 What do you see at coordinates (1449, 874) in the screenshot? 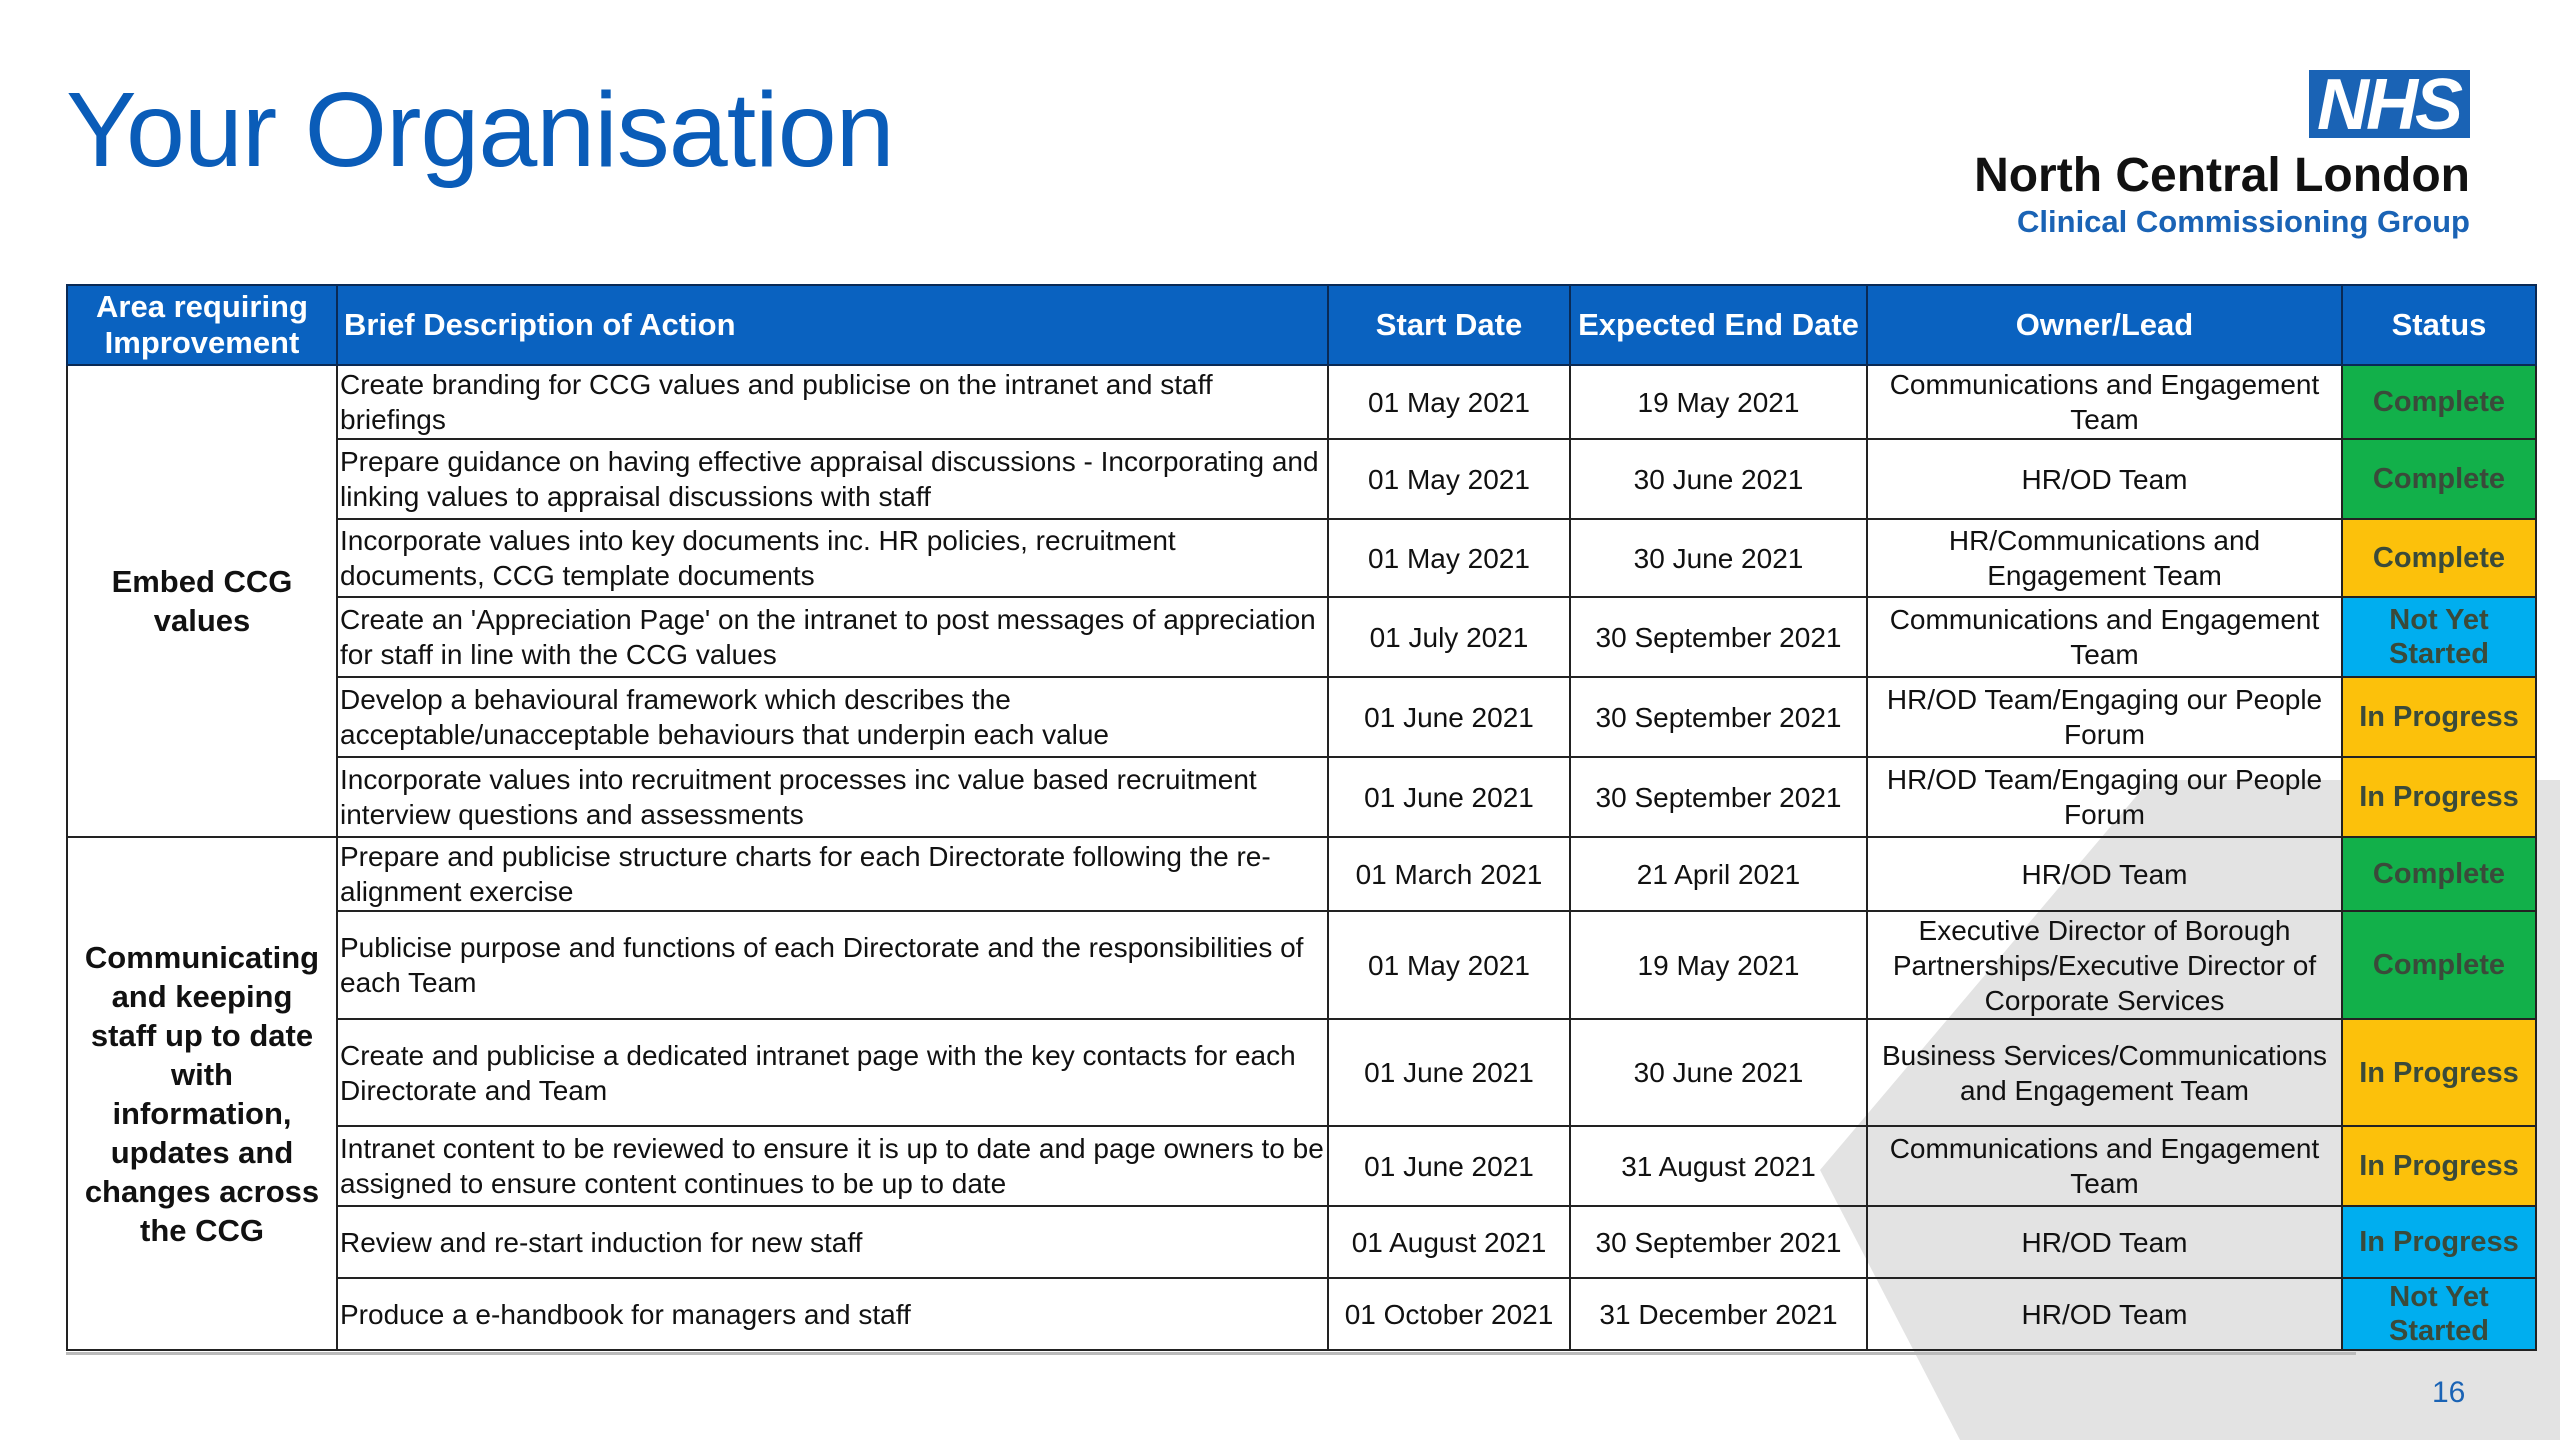
I see `start-date-cell: 01 March 2021` at bounding box center [1449, 874].